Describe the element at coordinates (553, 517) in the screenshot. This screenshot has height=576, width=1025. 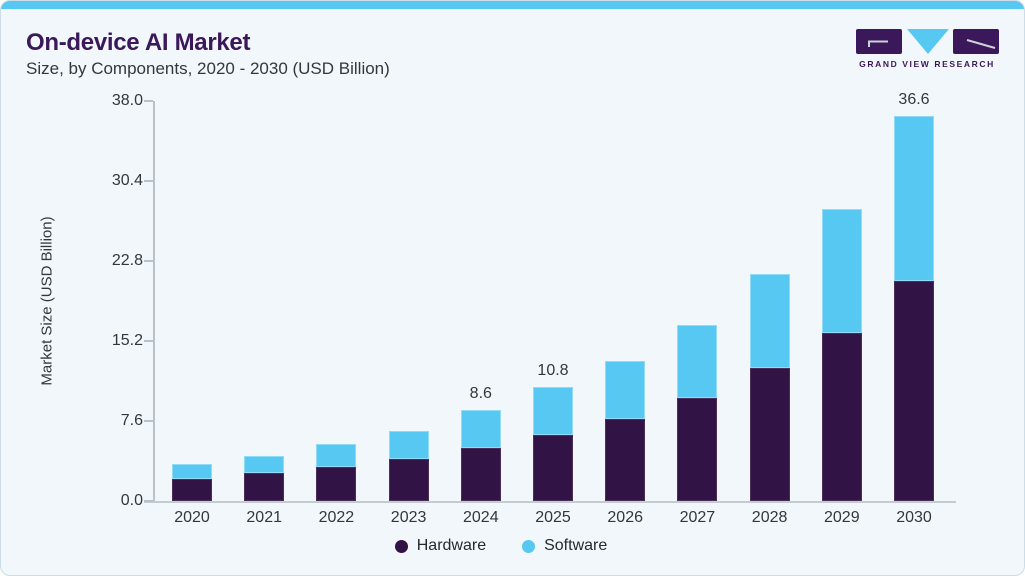
I see `x-tick-label-2025: 2025` at that location.